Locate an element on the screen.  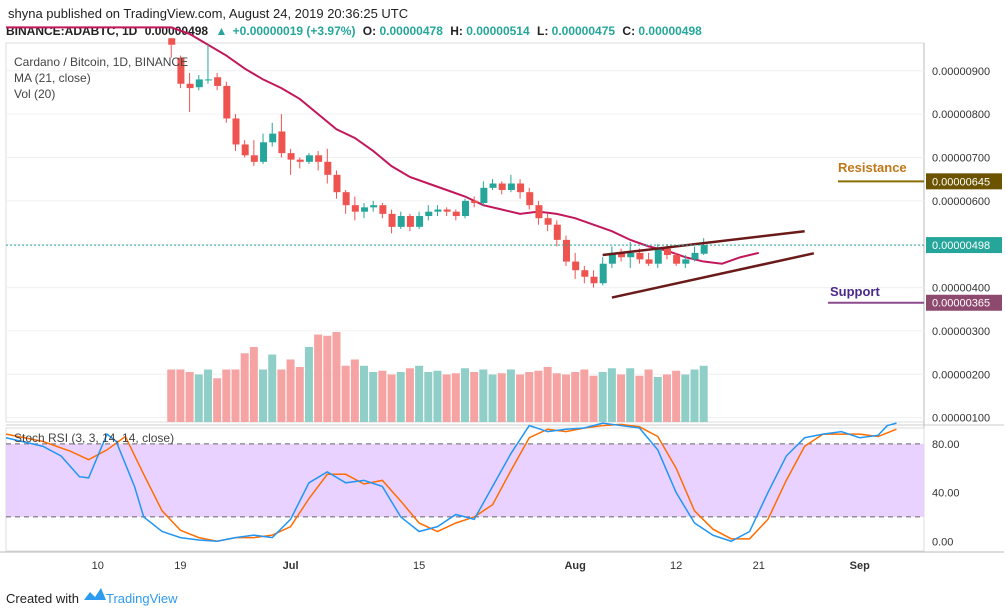
price-tick-label: 0.00000800 is located at coordinates (961, 115).